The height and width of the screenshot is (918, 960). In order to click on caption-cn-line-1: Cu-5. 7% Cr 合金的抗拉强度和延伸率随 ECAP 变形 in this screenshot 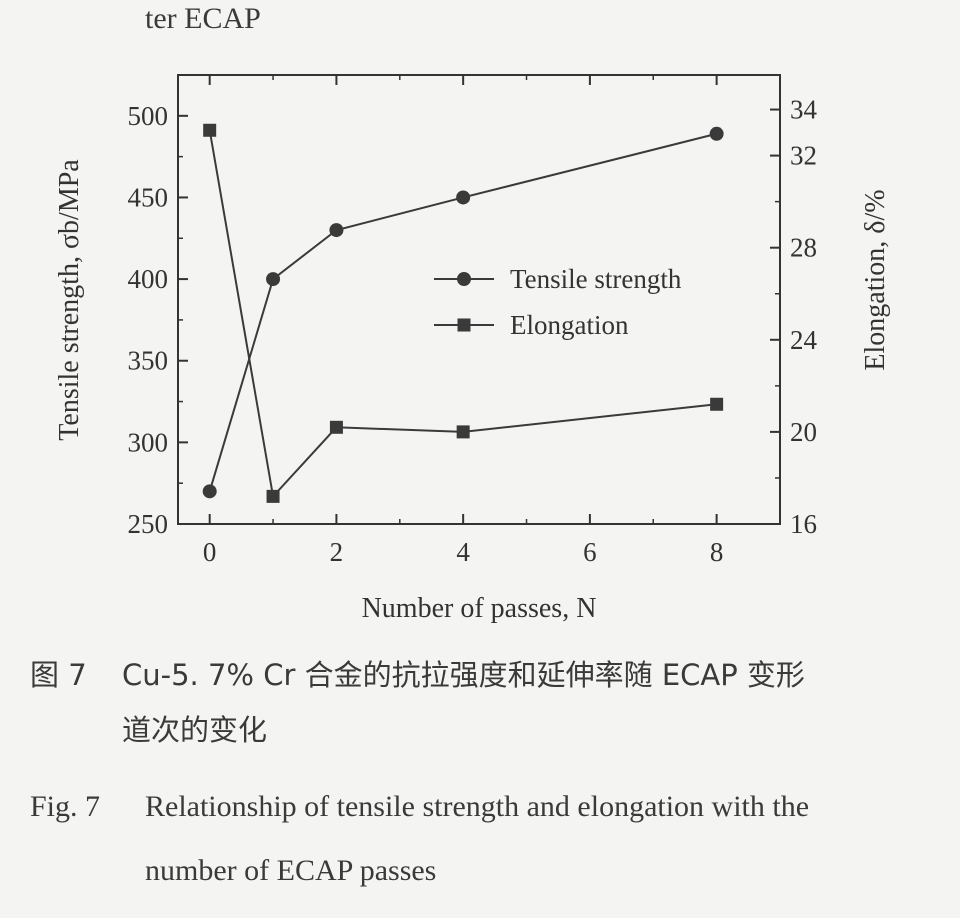, I will do `click(463, 675)`.